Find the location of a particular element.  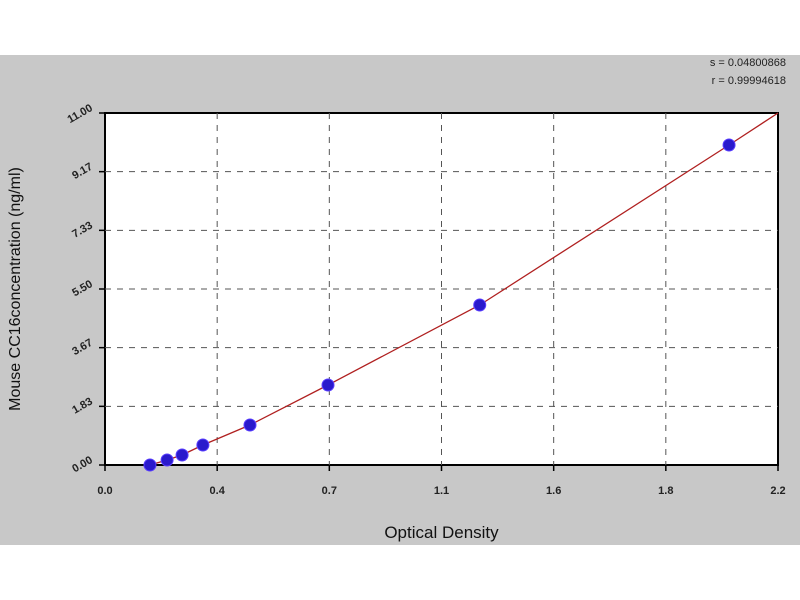

y-tick-label: 3.67 is located at coordinates (82, 347).